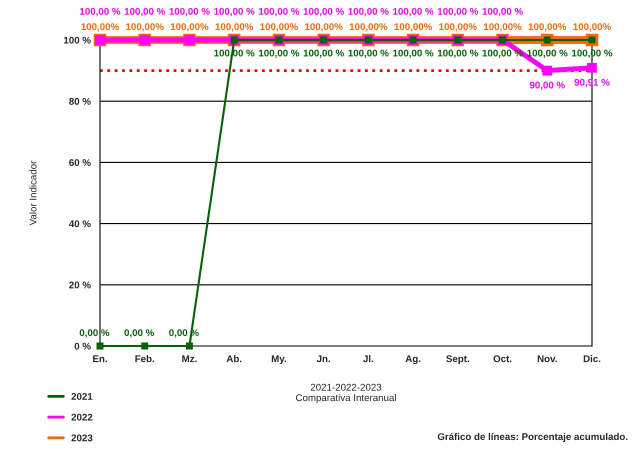 The width and height of the screenshot is (638, 462). Describe the element at coordinates (458, 359) in the screenshot. I see `x-tick-label: Sept.` at that location.